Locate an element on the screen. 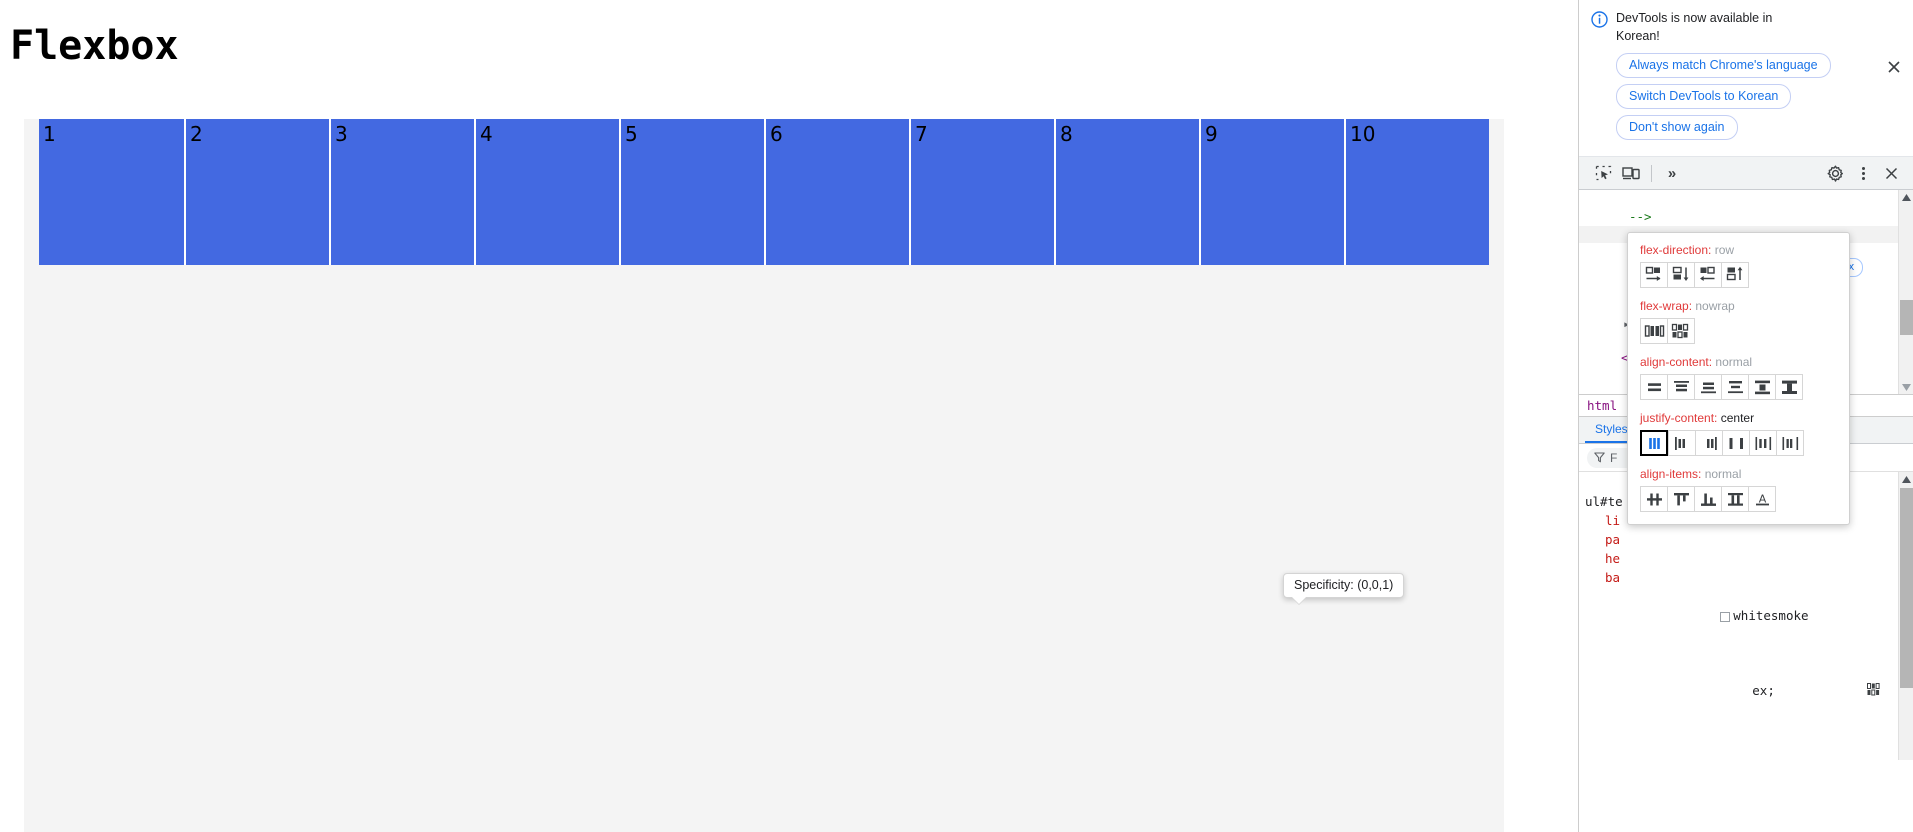 The width and height of the screenshot is (1913, 832). justify-content-flex-end-icon is located at coordinates (1709, 443).